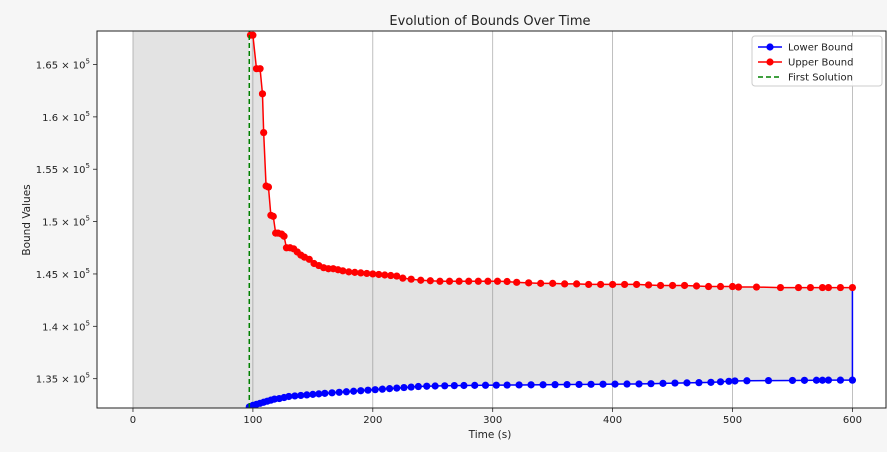 This screenshot has height=452, width=887. What do you see at coordinates (27, 219) in the screenshot?
I see `y-axis-label: Bound Values` at bounding box center [27, 219].